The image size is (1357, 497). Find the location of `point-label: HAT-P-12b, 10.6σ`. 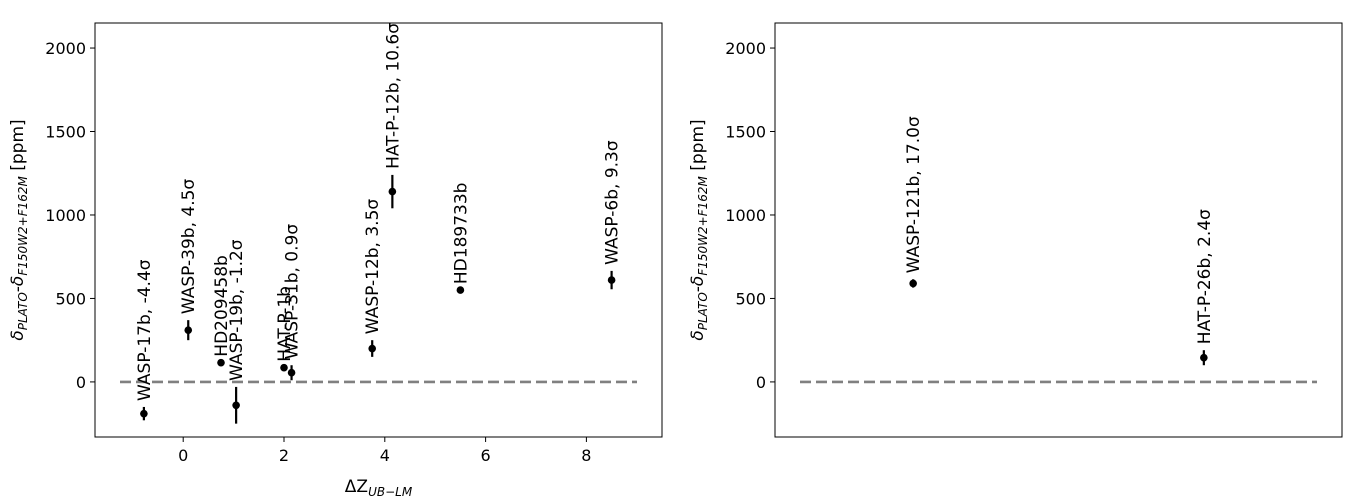

point-label: HAT-P-12b, 10.6σ is located at coordinates (393, 96).